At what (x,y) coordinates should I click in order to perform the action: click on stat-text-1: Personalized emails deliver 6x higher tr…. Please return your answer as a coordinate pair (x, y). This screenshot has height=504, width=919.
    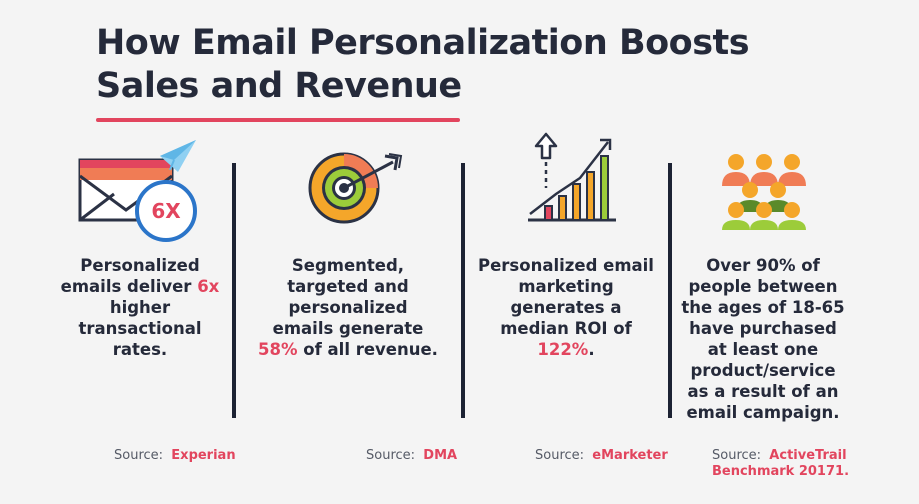
    Looking at the image, I should click on (140, 307).